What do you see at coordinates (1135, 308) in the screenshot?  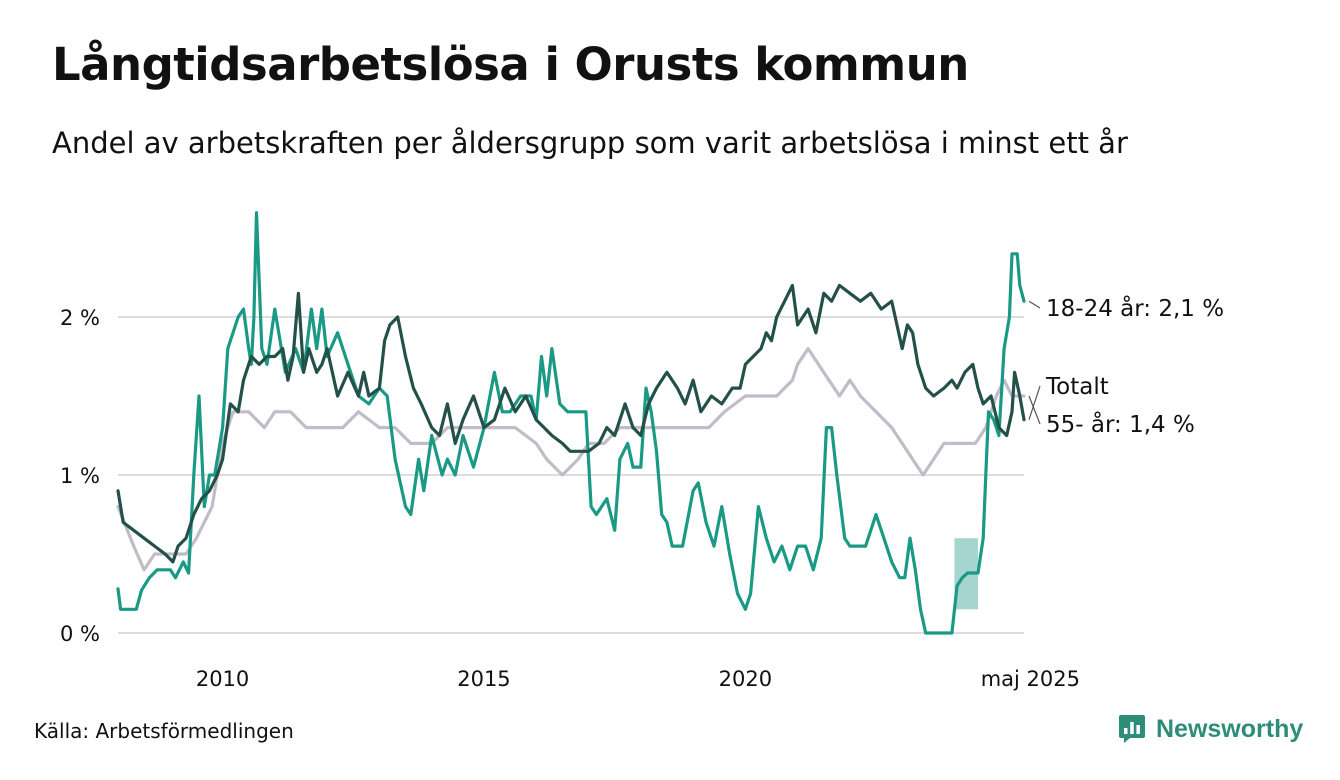 I see `end-label-youth: 18-24 år: 2,1 %` at bounding box center [1135, 308].